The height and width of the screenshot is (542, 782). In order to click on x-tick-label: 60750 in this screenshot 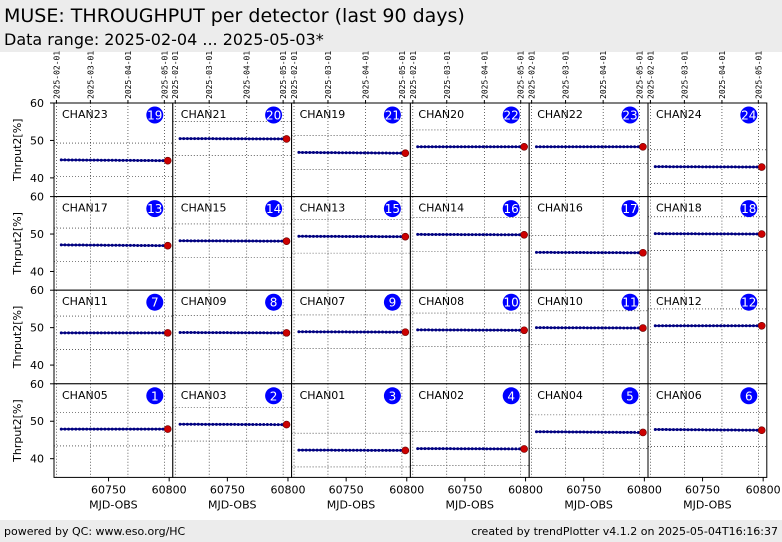, I will do `click(227, 489)`.